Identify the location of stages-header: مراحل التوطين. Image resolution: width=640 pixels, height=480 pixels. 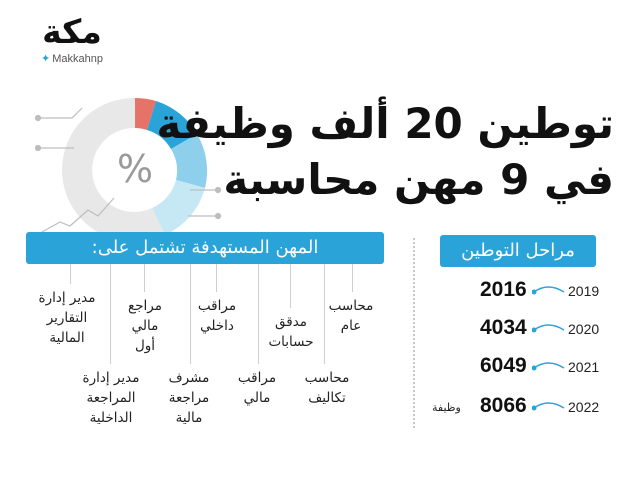
(518, 251).